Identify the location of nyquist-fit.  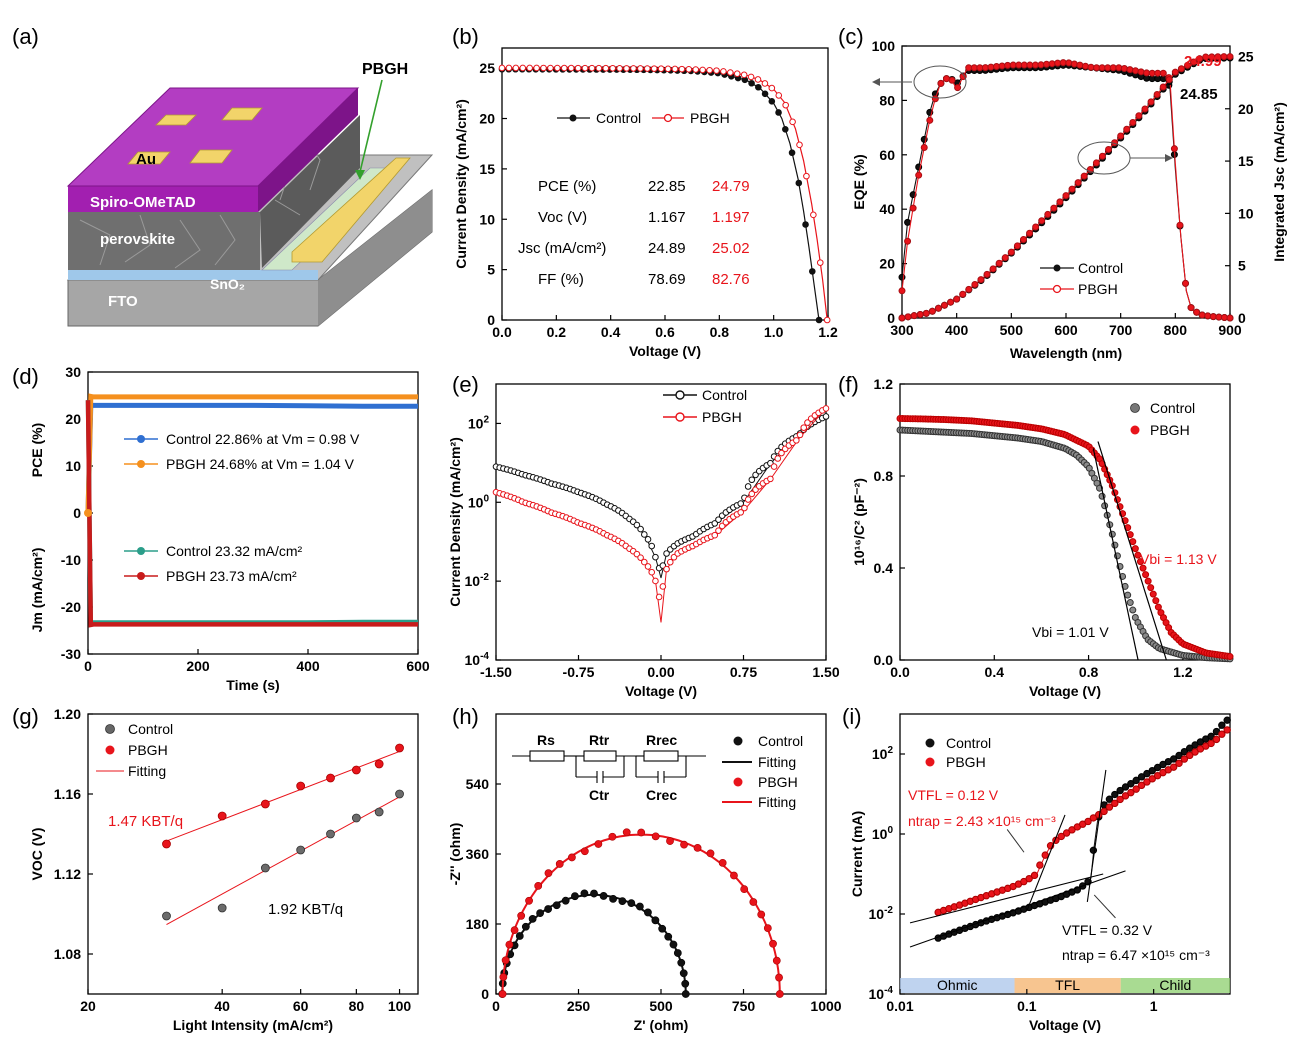
(594, 944).